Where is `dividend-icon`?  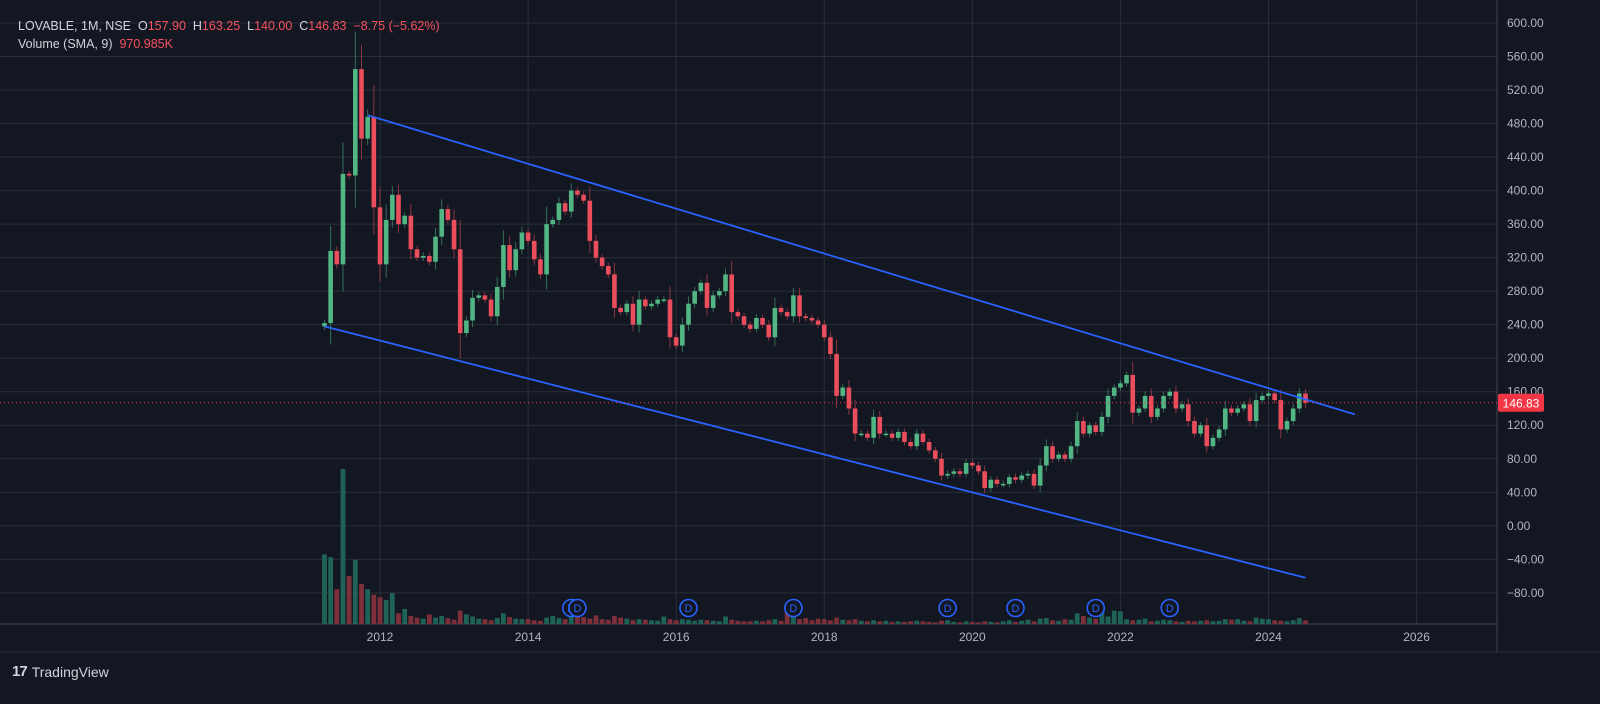 dividend-icon is located at coordinates (1096, 608).